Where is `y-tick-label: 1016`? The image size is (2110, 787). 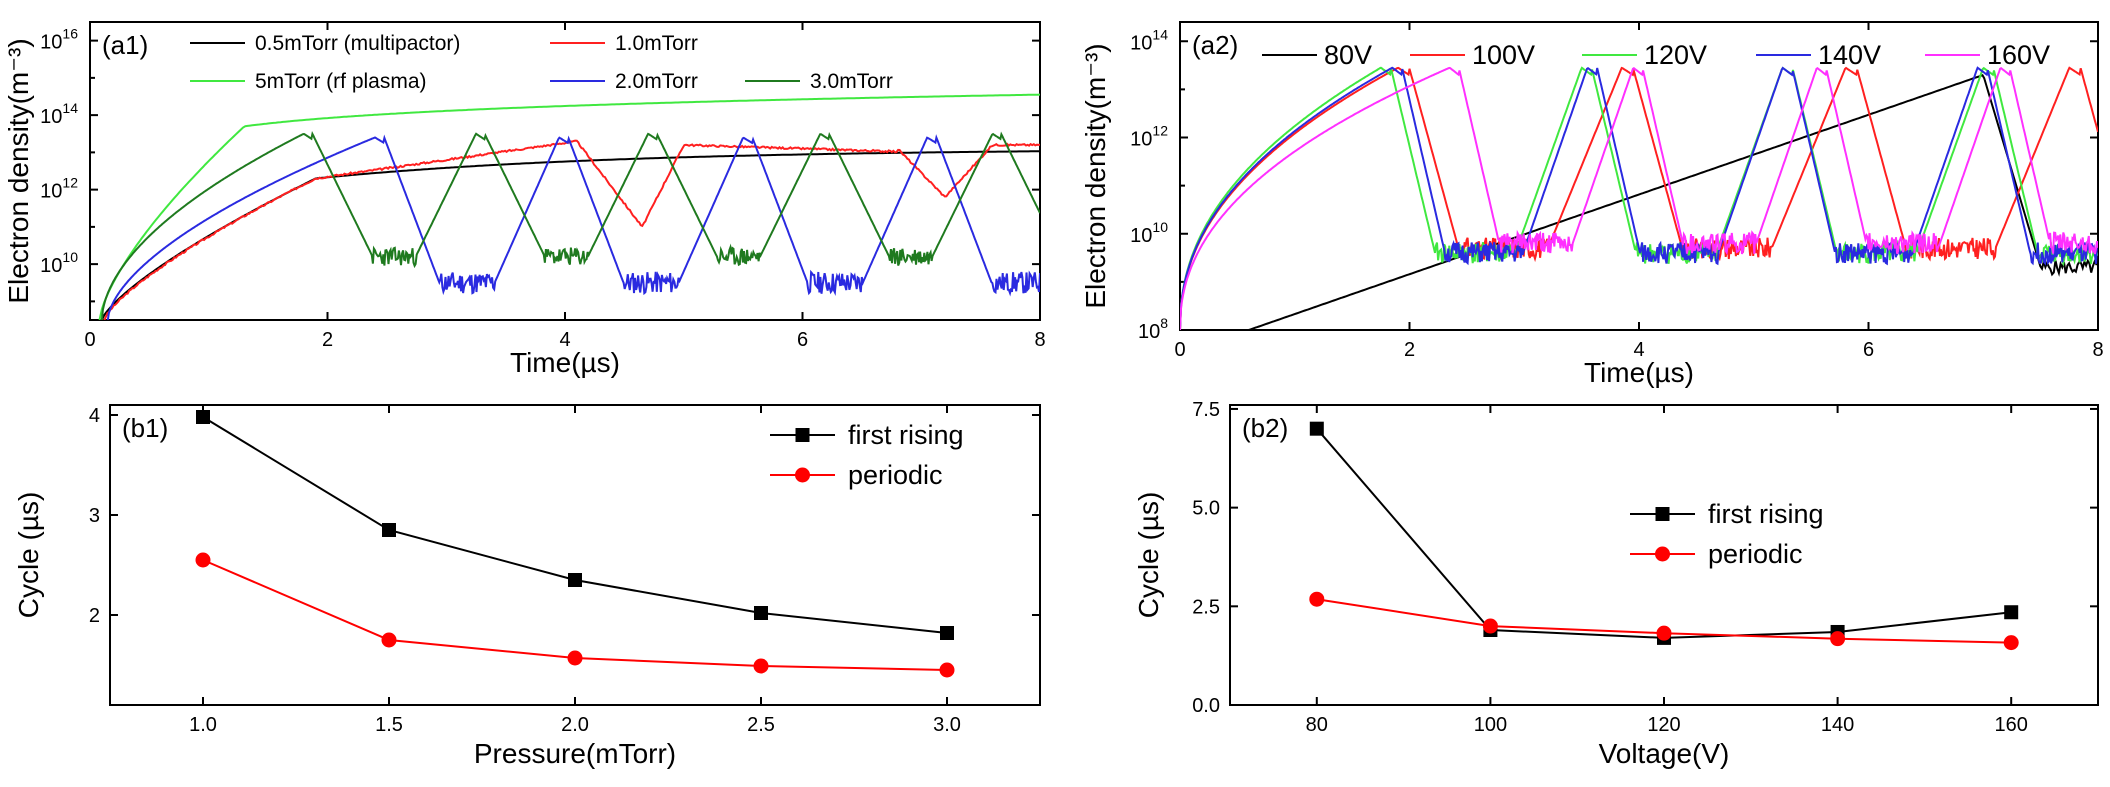 y-tick-label: 1016 is located at coordinates (59, 40).